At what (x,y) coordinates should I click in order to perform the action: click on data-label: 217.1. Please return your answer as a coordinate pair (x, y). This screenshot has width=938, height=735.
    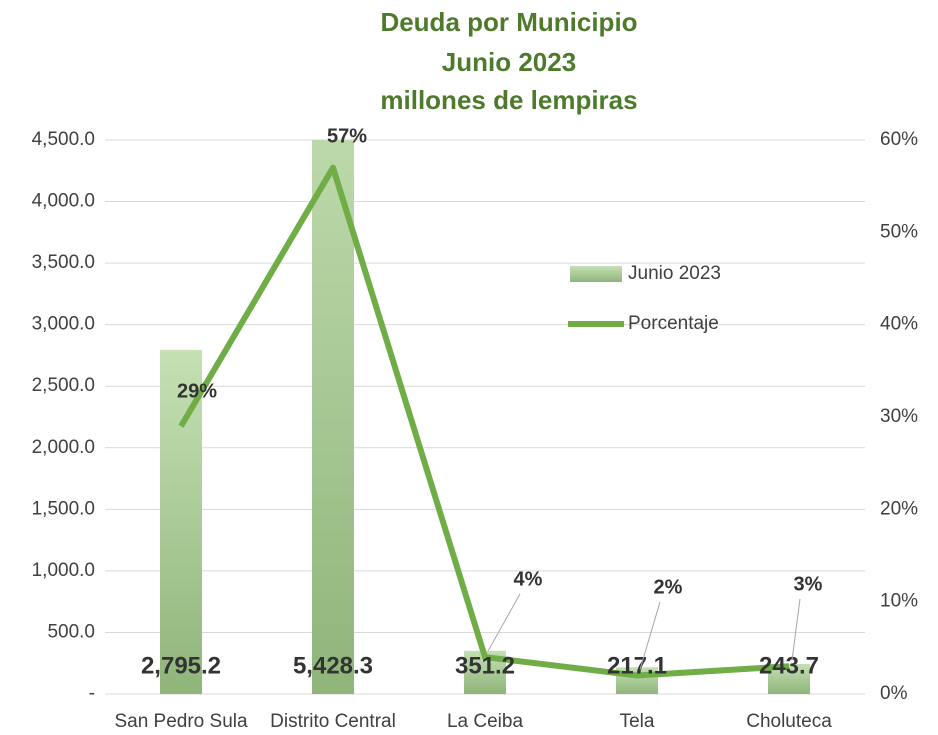
    Looking at the image, I should click on (637, 665).